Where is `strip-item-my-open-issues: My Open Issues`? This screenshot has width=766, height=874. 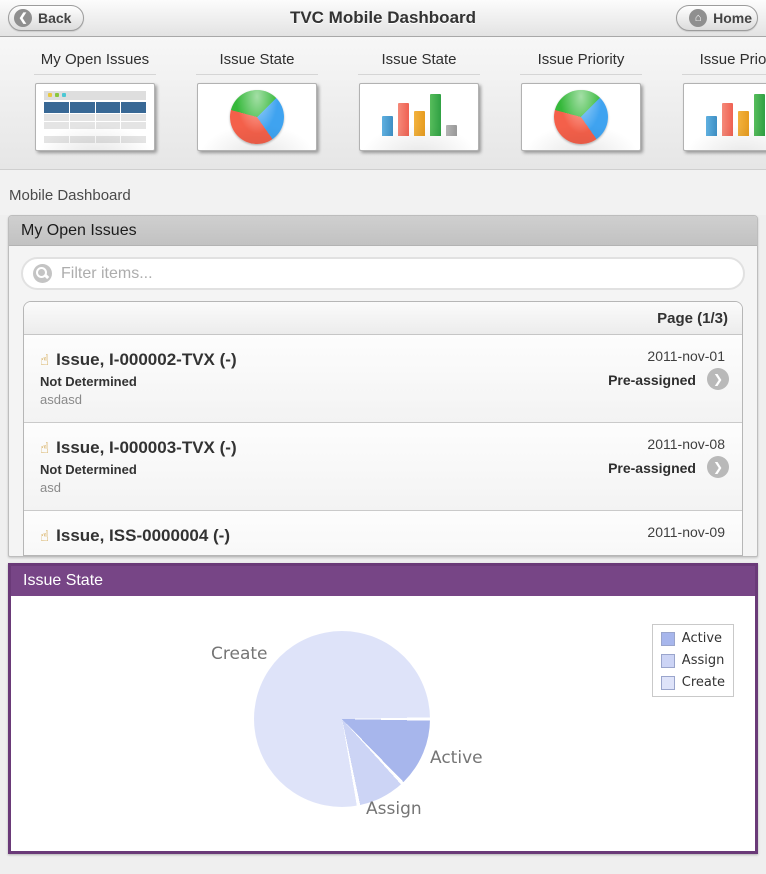
strip-item-my-open-issues: My Open Issues is located at coordinates (95, 110).